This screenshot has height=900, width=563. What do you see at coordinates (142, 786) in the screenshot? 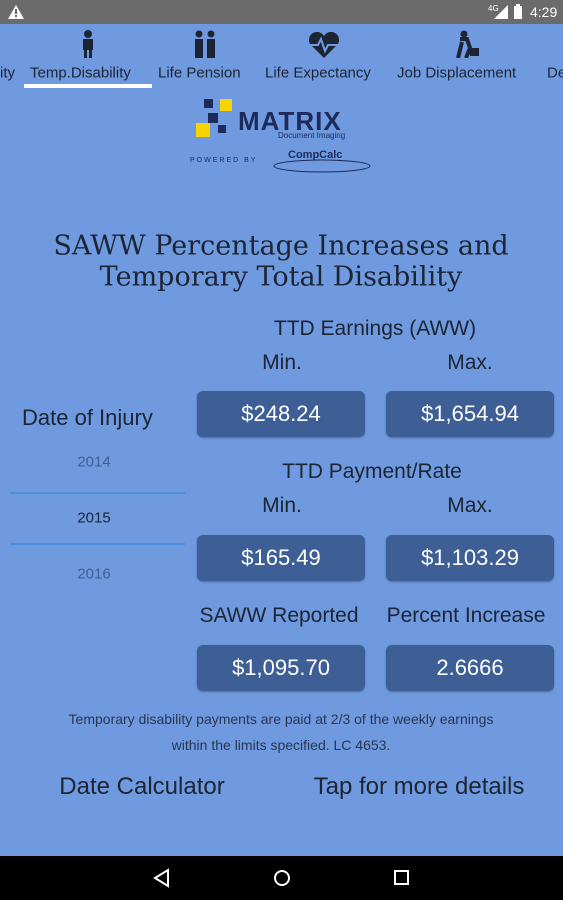
I see `date-calculator-link: Date Calculator` at bounding box center [142, 786].